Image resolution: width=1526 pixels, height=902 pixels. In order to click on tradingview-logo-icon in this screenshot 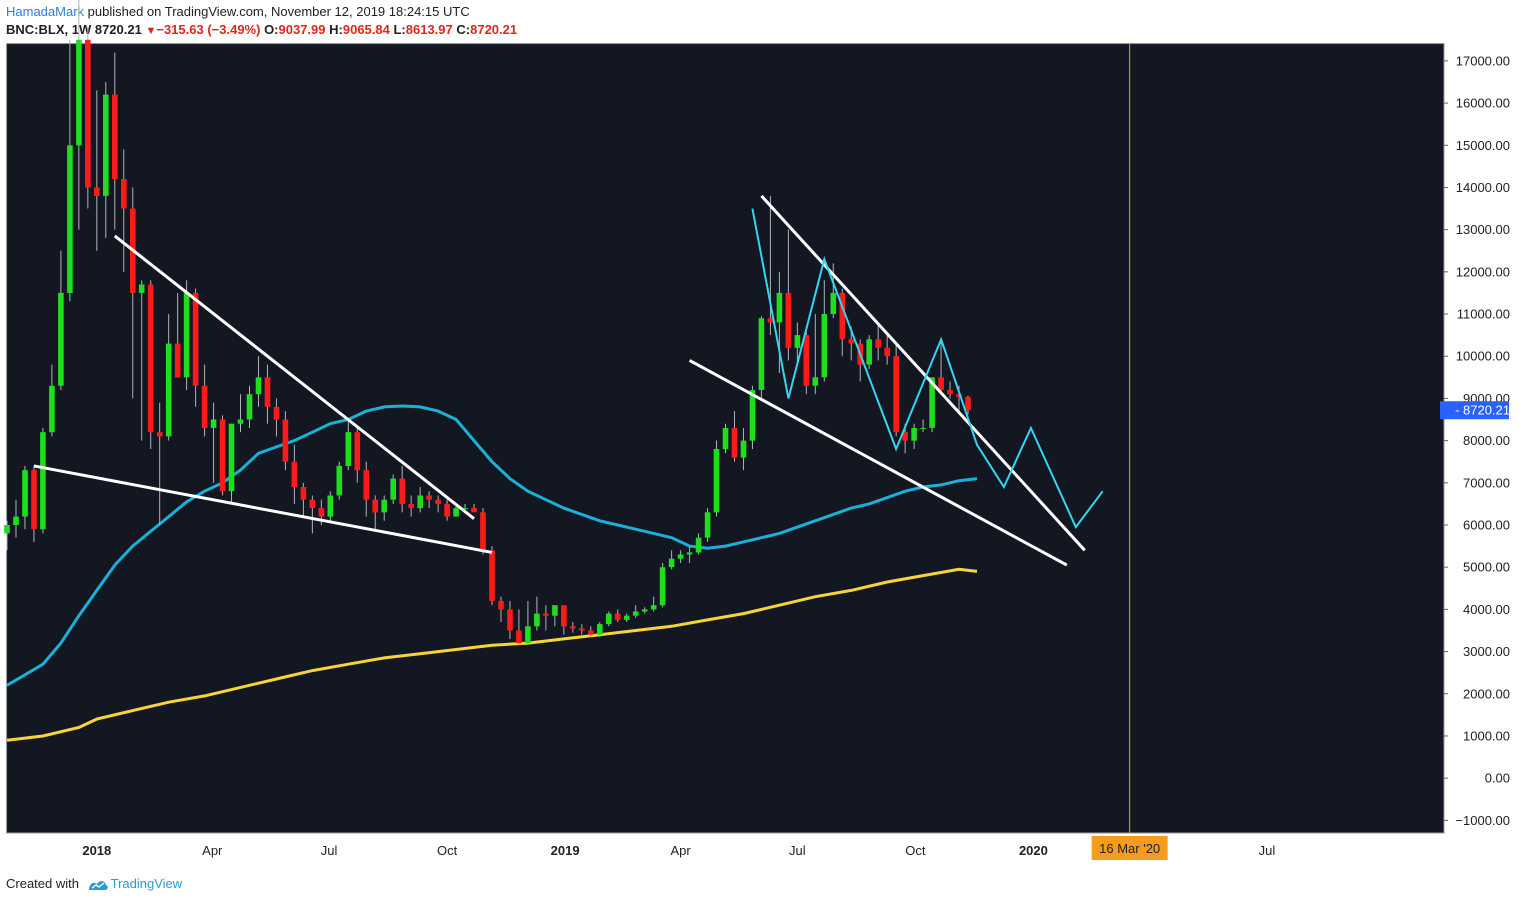, I will do `click(98, 885)`.